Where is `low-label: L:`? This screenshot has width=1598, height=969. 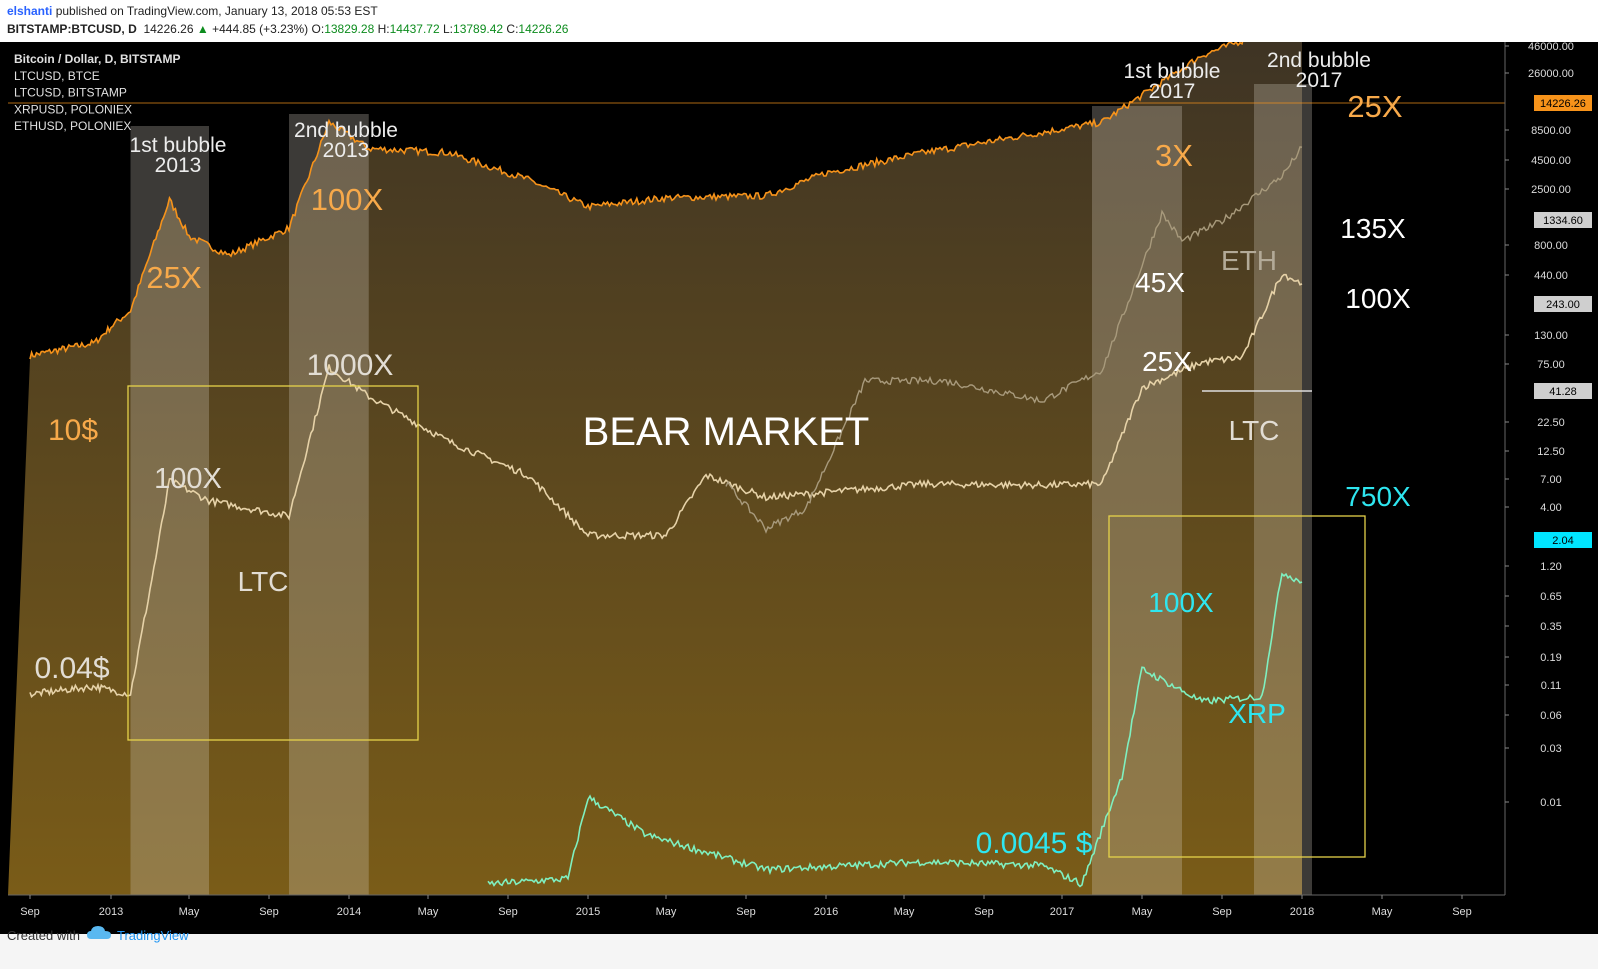
low-label: L: is located at coordinates (448, 29).